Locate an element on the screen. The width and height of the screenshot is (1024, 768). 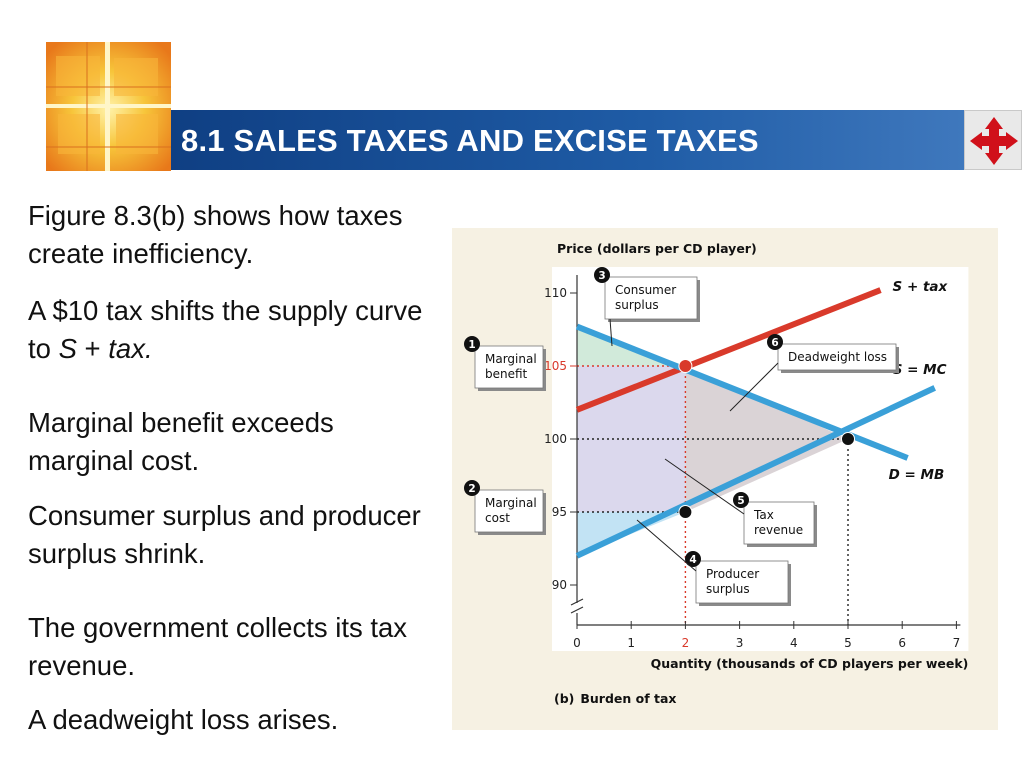
x-tick-label: 5 is located at coordinates (848, 643).